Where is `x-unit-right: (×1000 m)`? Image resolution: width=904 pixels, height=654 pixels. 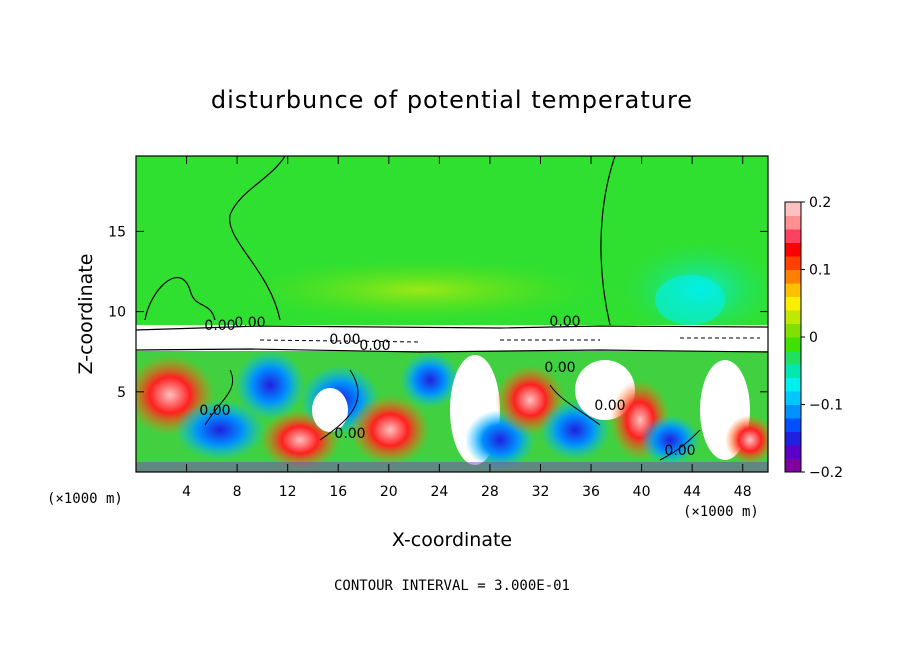 x-unit-right: (×1000 m) is located at coordinates (721, 512).